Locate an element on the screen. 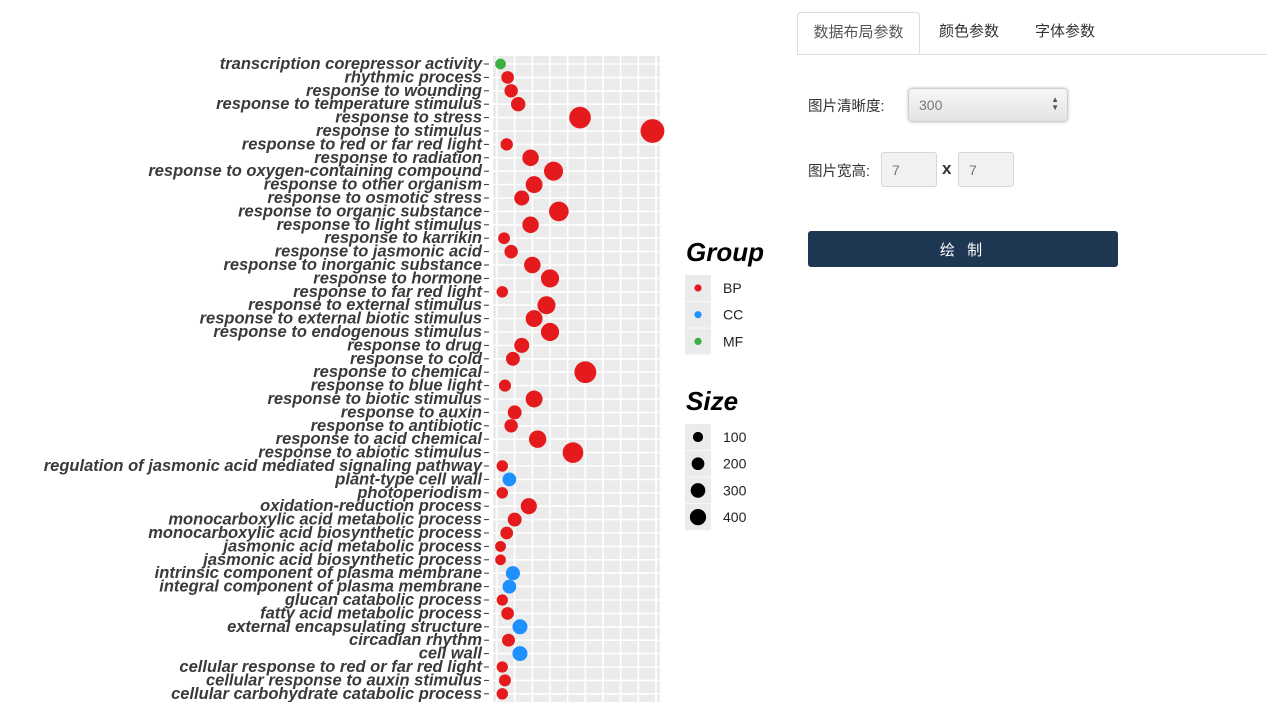 This screenshot has width=1267, height=702. term-label: response to stimulus is located at coordinates (399, 131).